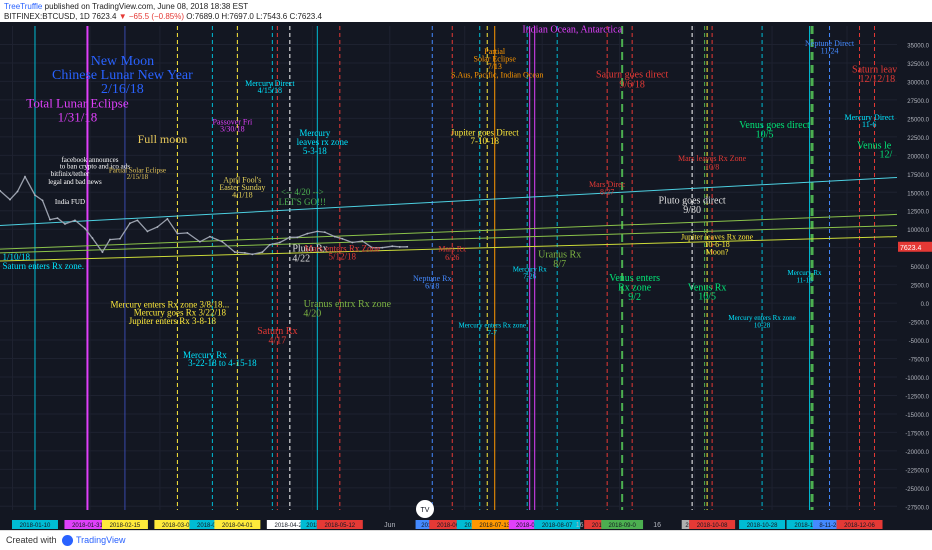 The image size is (932, 550). I want to click on y-tick-label: 12500.0, so click(918, 213).